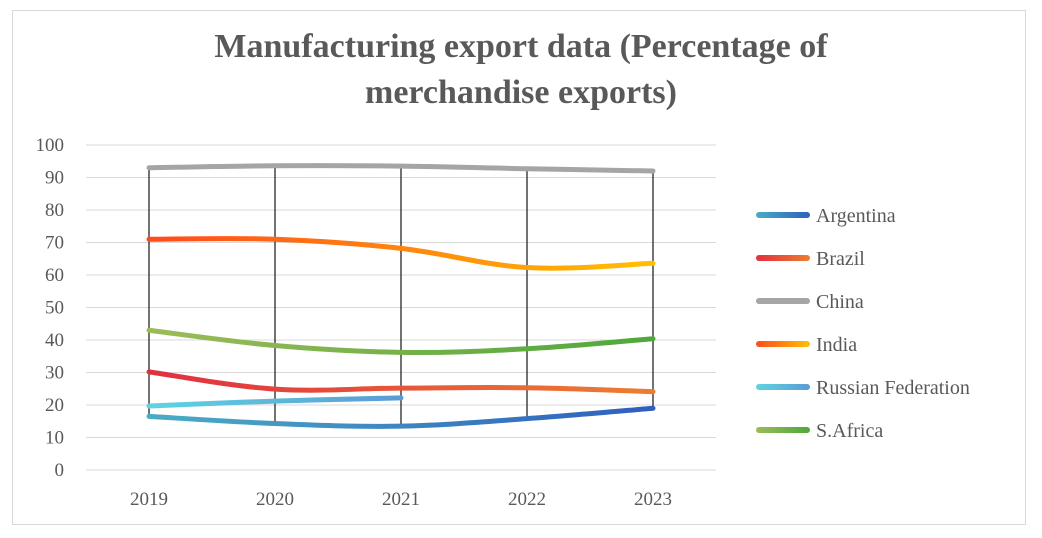  I want to click on y-tick-label: 30, so click(54, 373).